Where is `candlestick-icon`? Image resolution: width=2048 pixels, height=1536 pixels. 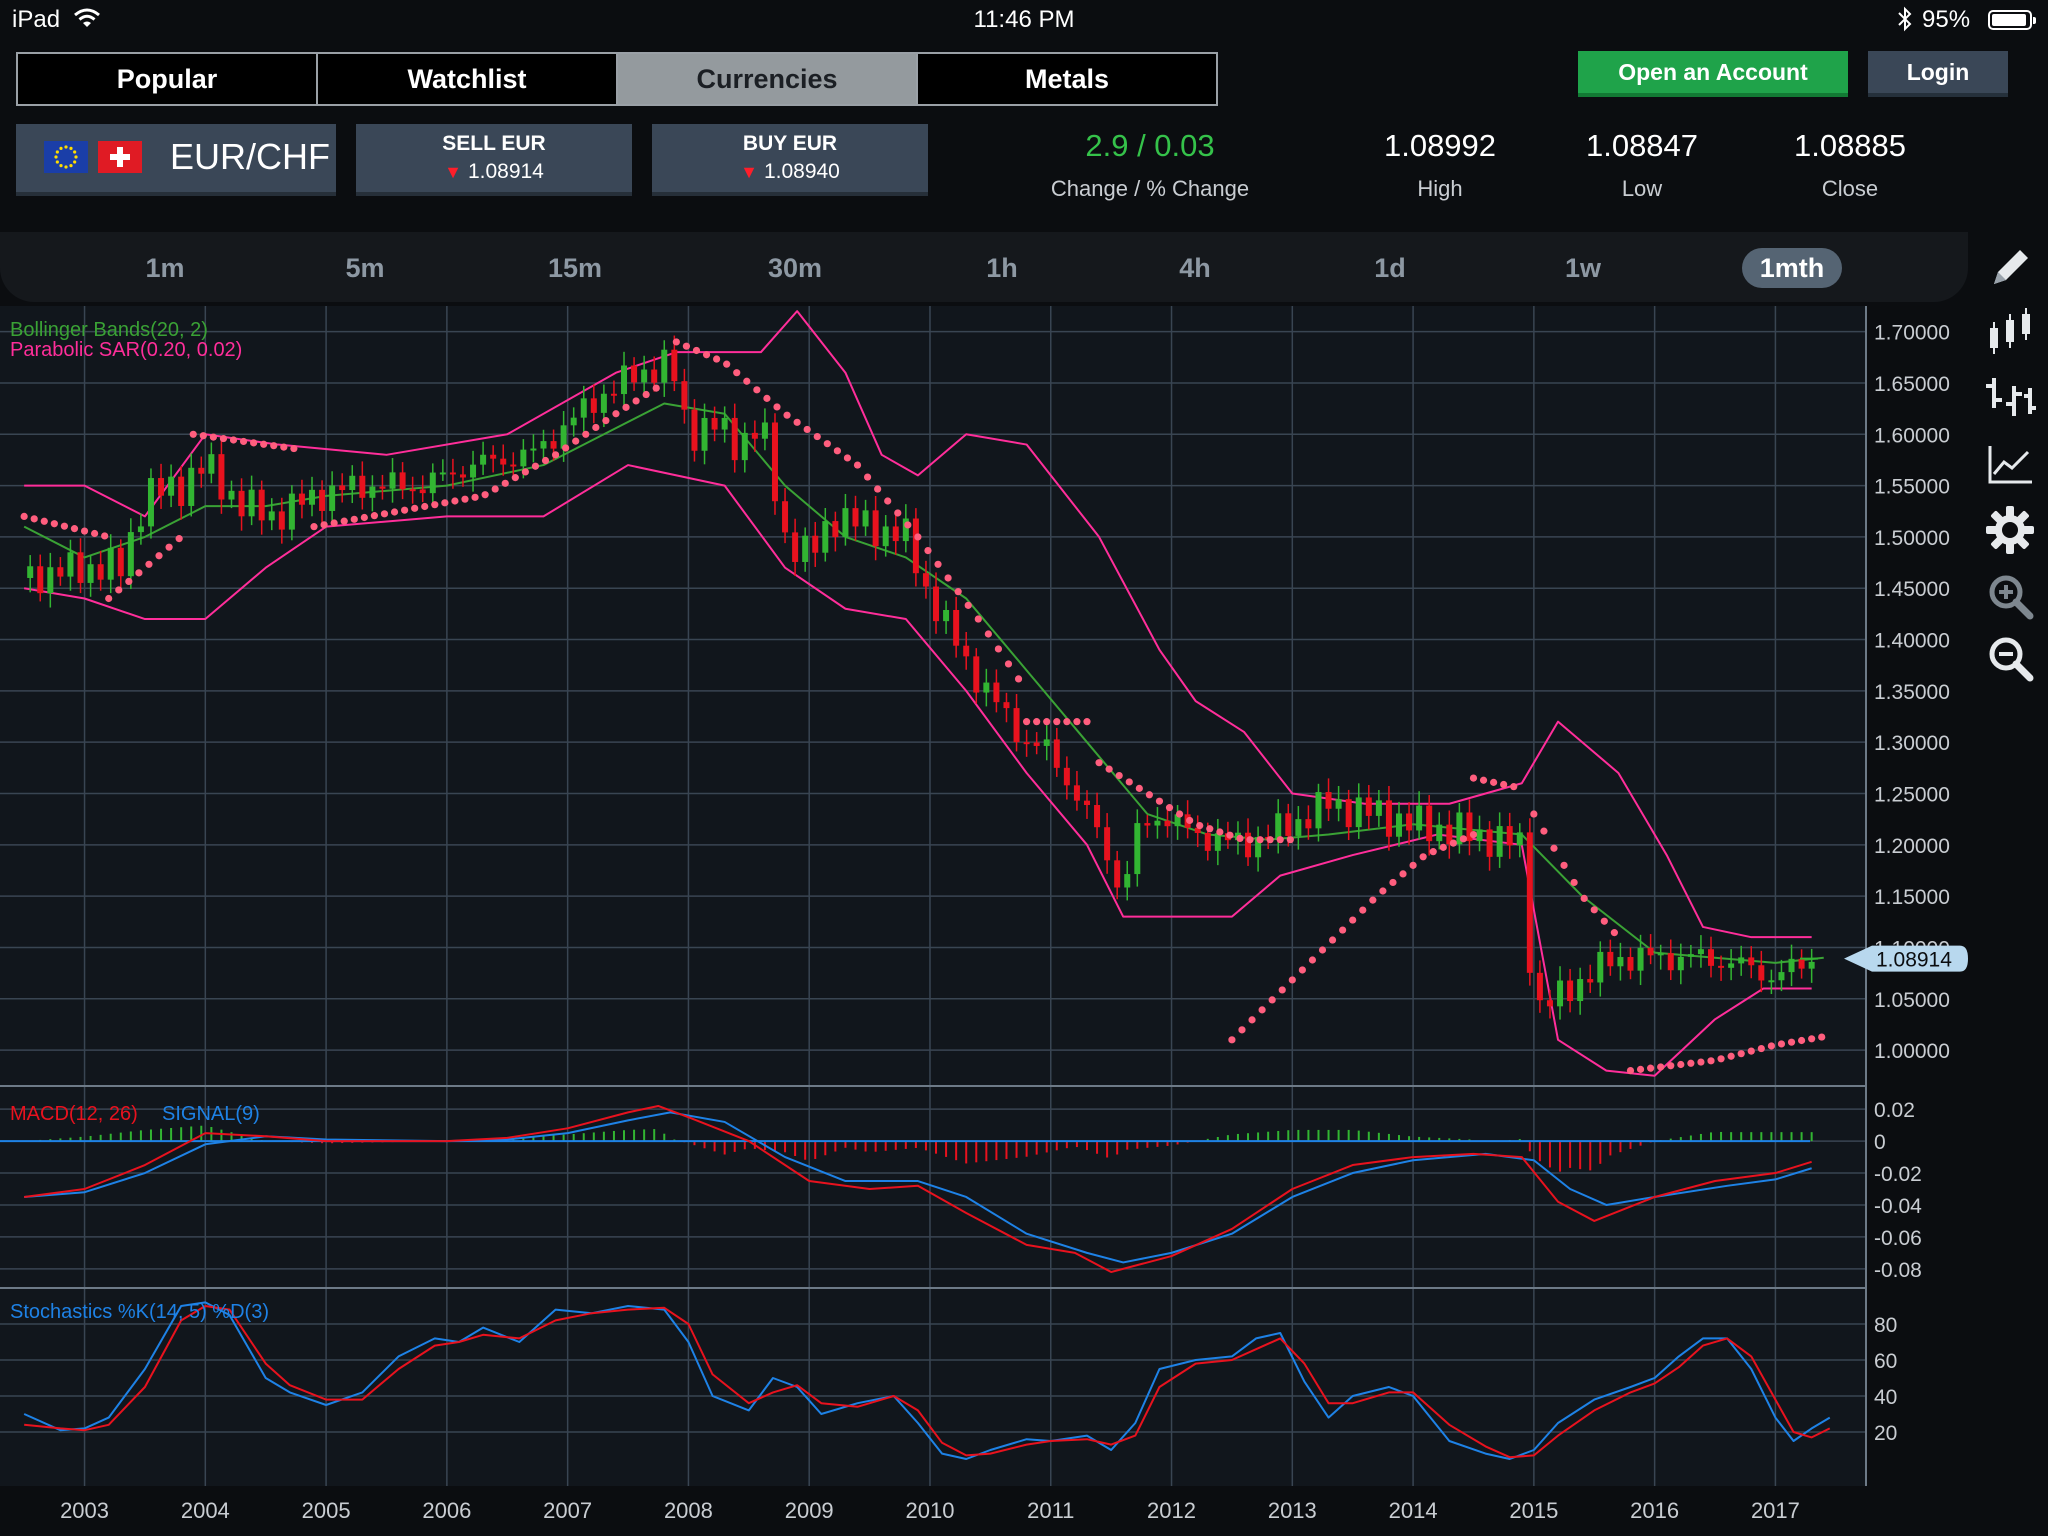 candlestick-icon is located at coordinates (2010, 332).